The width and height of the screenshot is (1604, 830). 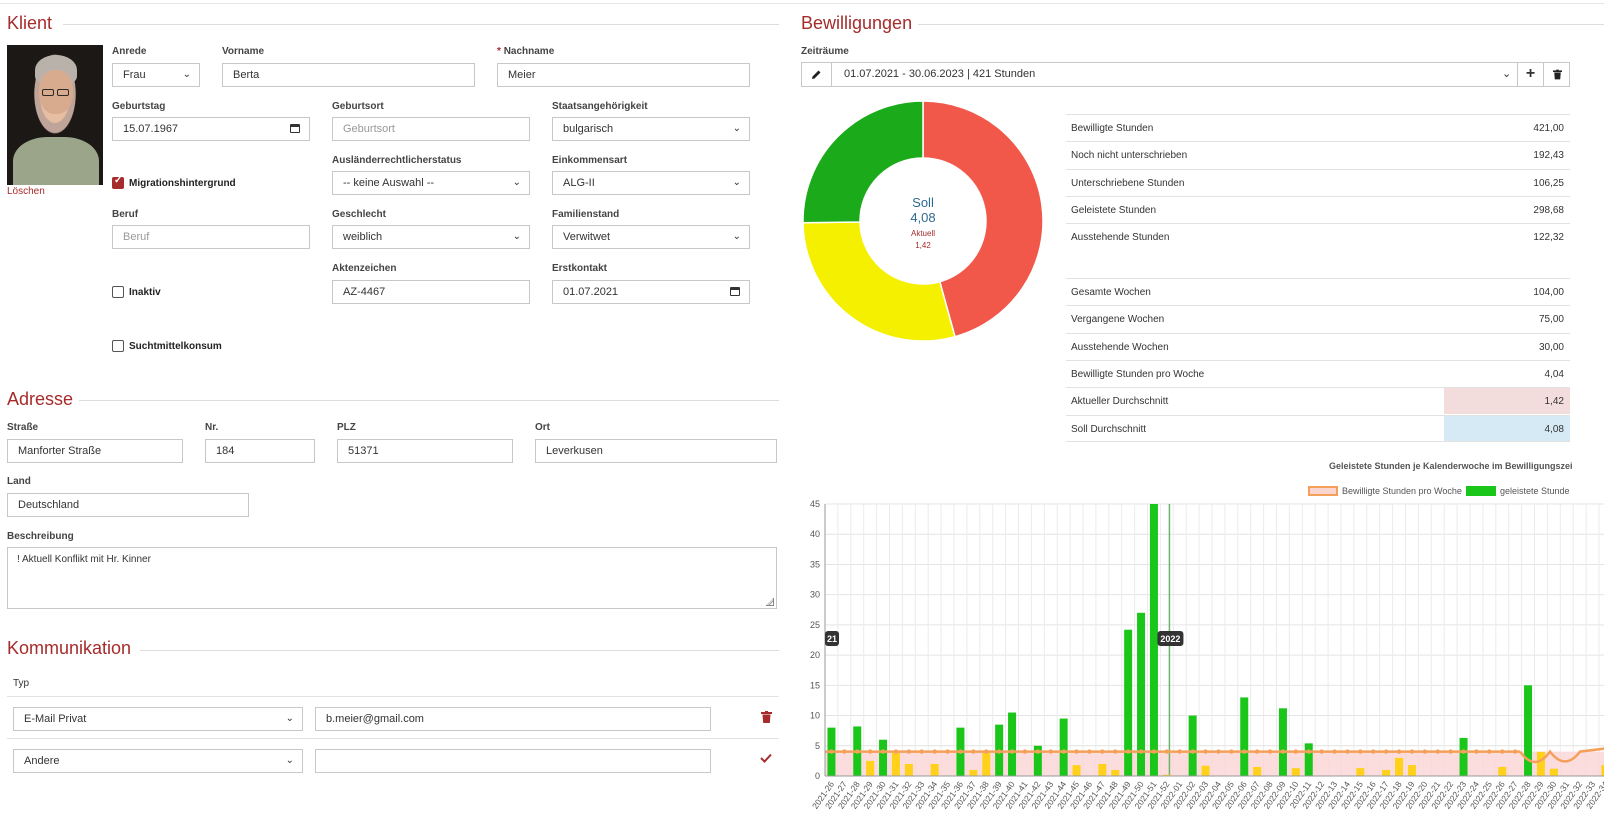 I want to click on resize-handle, so click(x=770, y=602).